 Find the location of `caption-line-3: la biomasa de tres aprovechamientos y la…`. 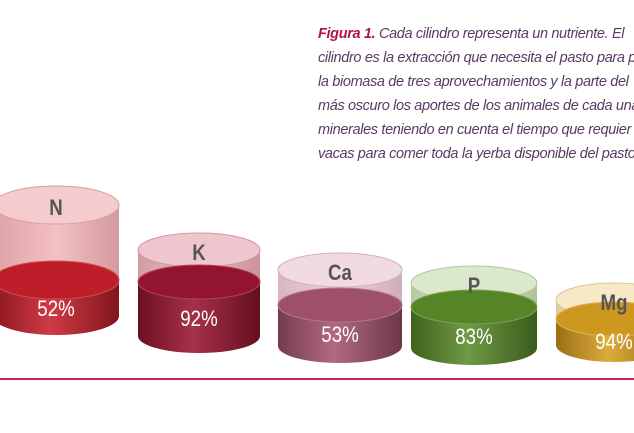

caption-line-3: la biomasa de tres aprovechamientos y la… is located at coordinates (473, 82).